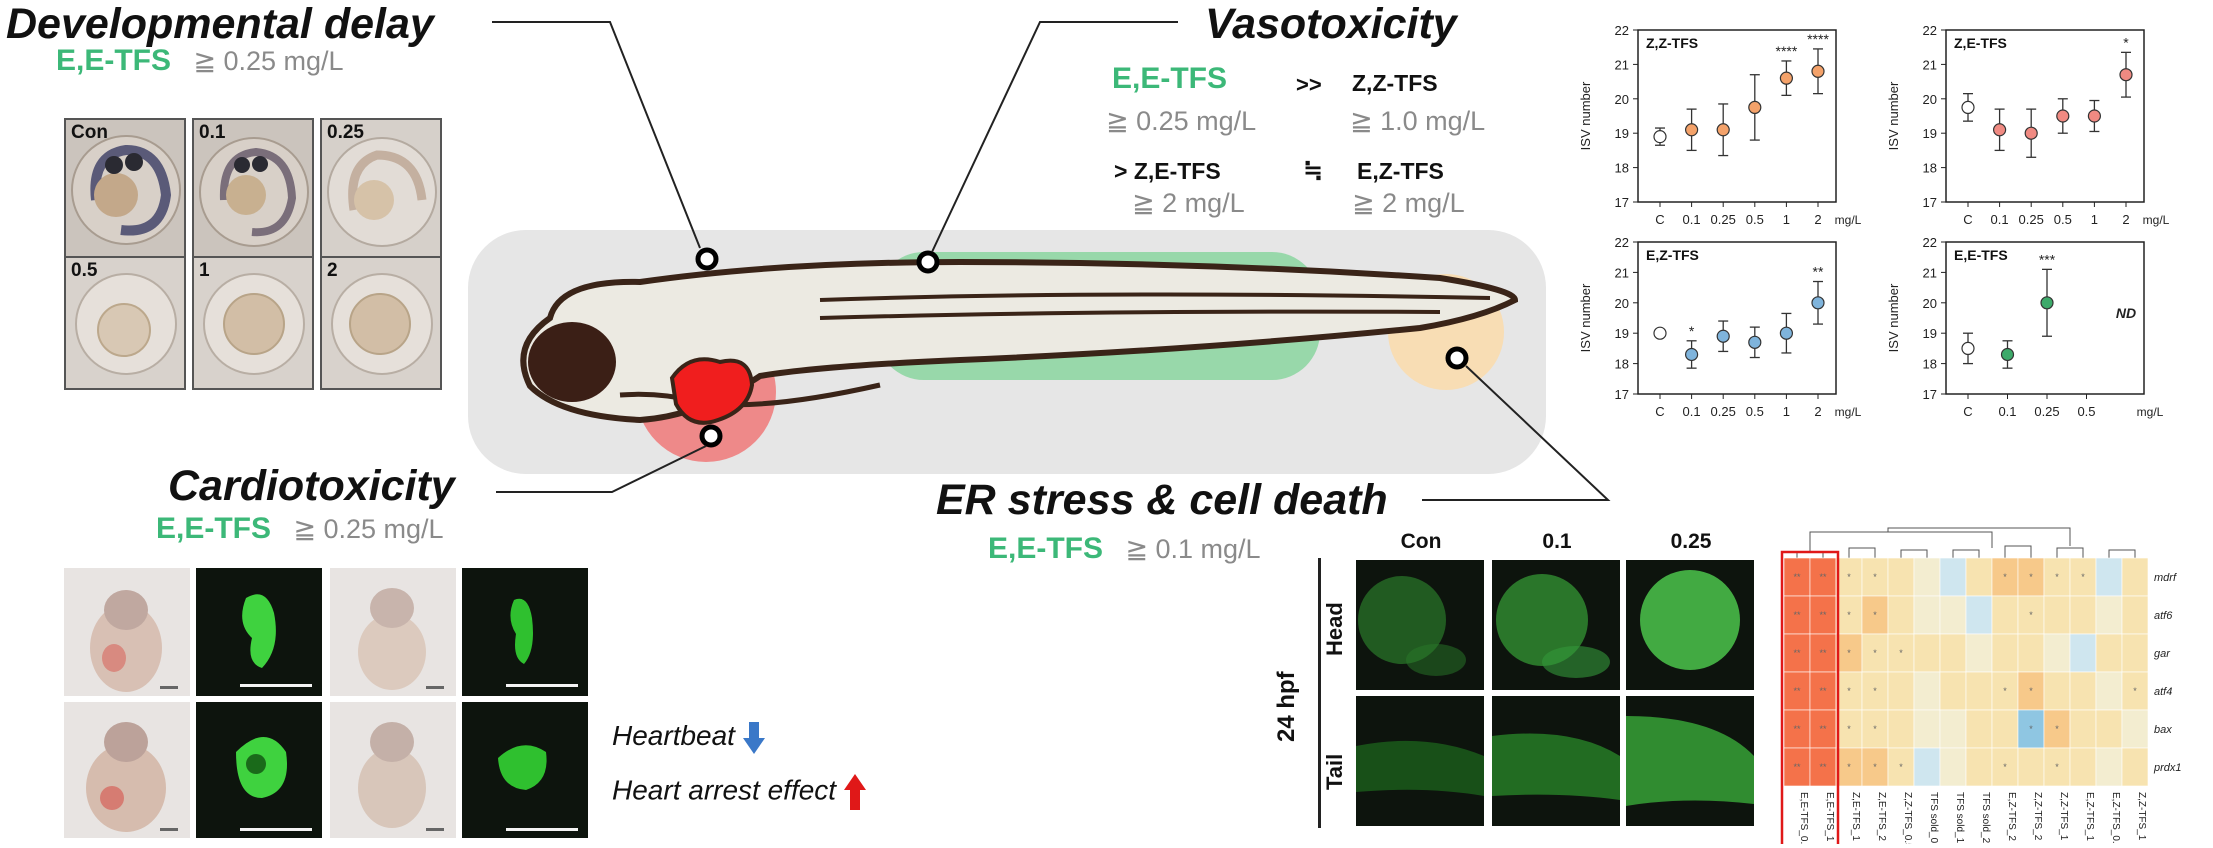  What do you see at coordinates (707, 259) in the screenshot?
I see `marker-developmental` at bounding box center [707, 259].